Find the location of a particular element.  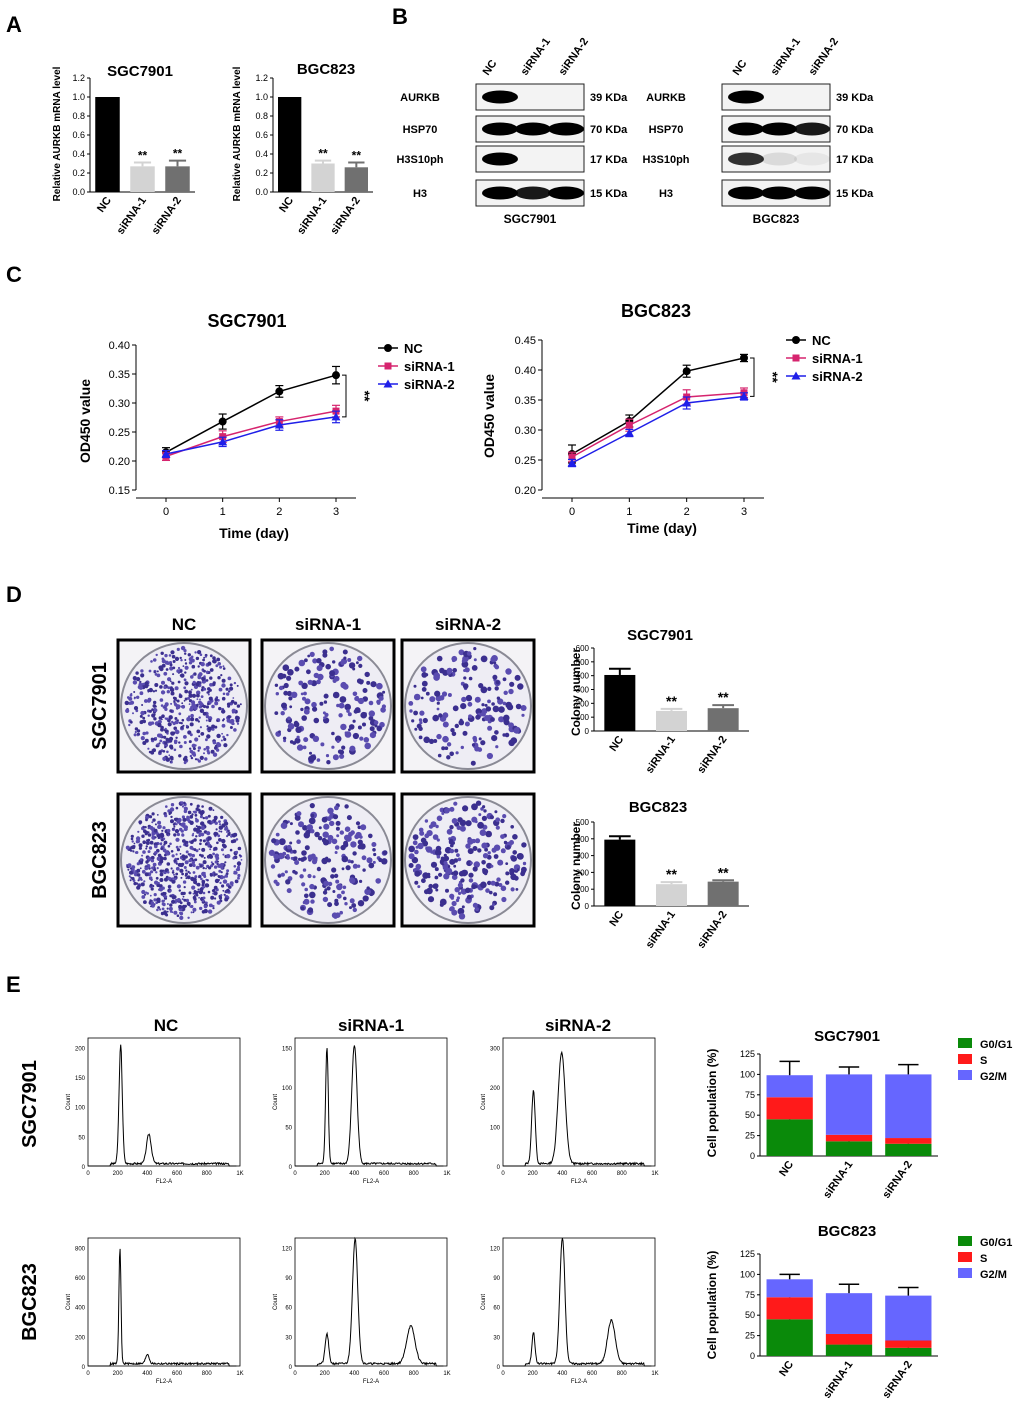

histogram-curve is located at coordinates (369, 1301).